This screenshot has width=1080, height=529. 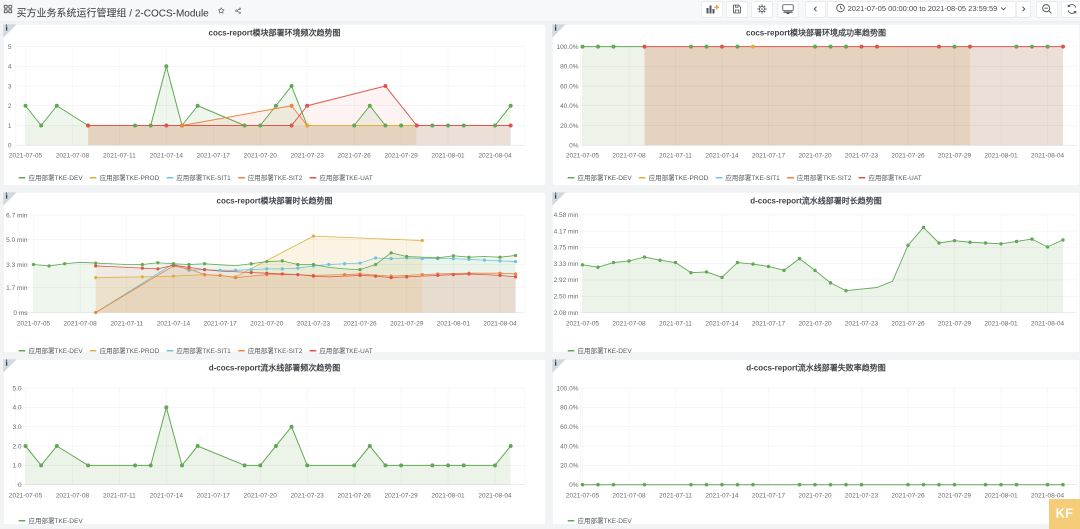 What do you see at coordinates (16, 408) in the screenshot?
I see `svg-text: 4.0` at bounding box center [16, 408].